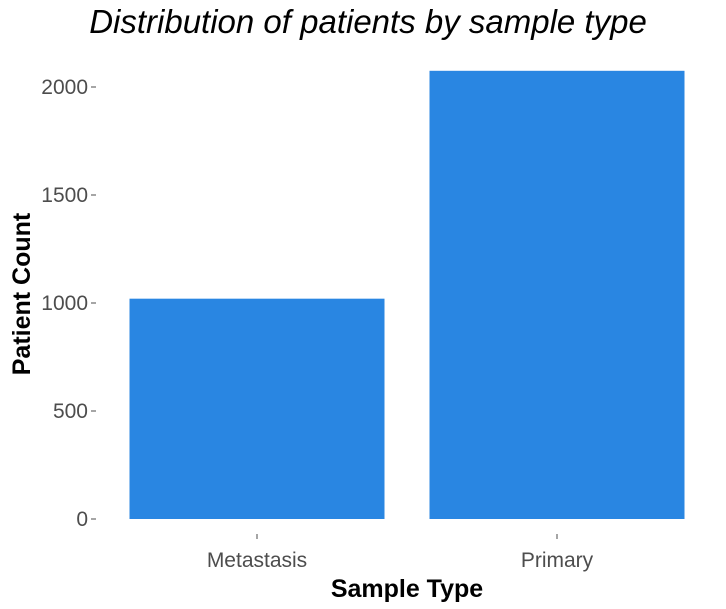 Image resolution: width=726 pixels, height=609 pixels. I want to click on y-tick-label: 1000, so click(64, 303).